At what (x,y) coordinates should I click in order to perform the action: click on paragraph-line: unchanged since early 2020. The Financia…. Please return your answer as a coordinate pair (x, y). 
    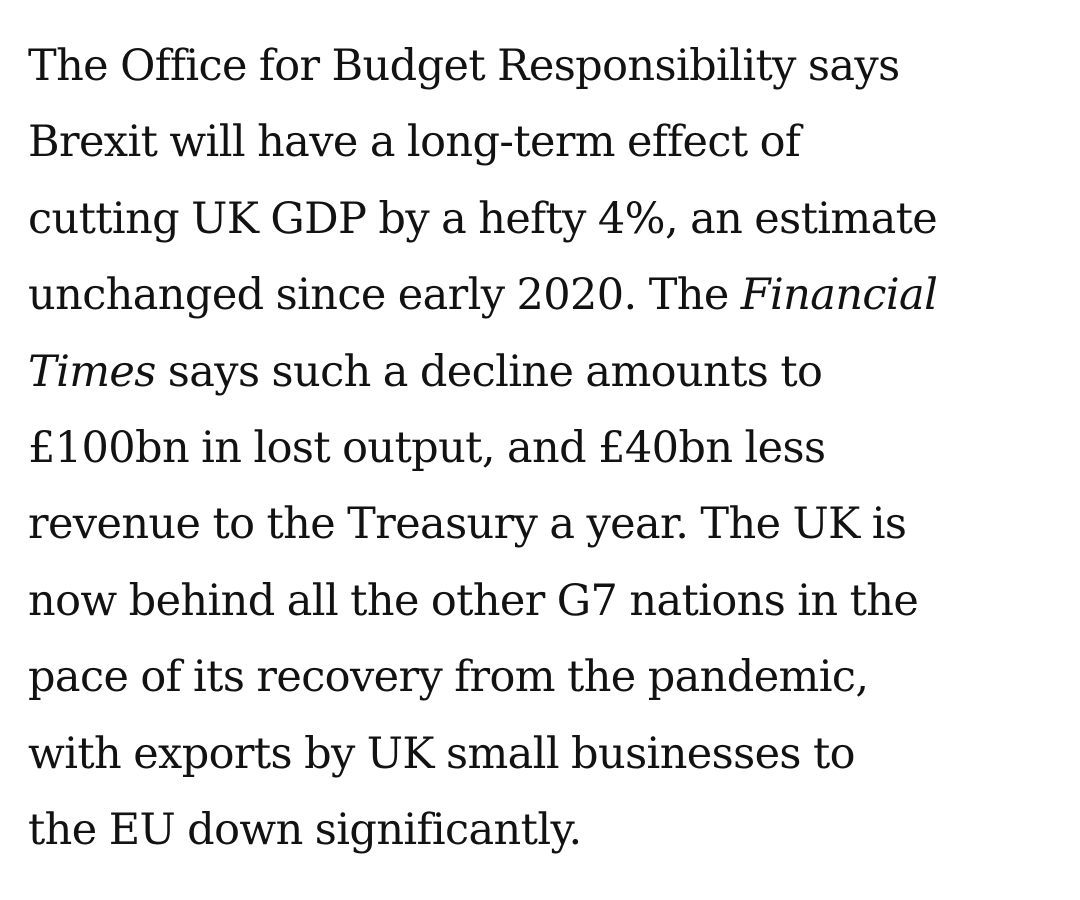
    Looking at the image, I should click on (548, 295).